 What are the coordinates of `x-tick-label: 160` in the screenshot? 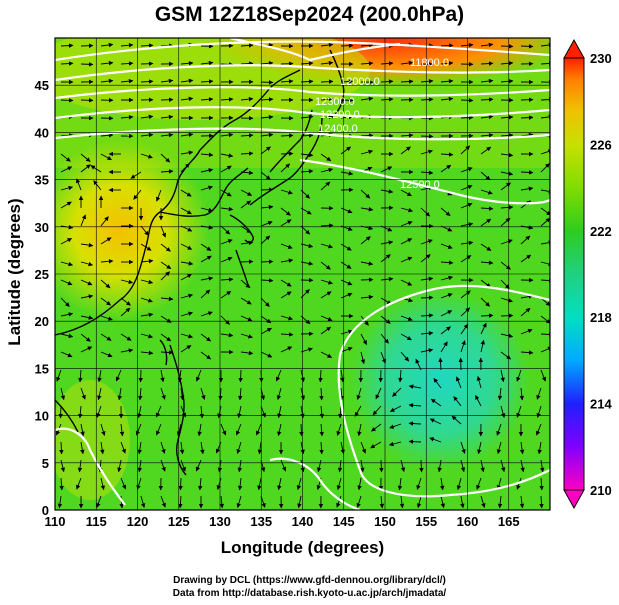 It's located at (468, 521).